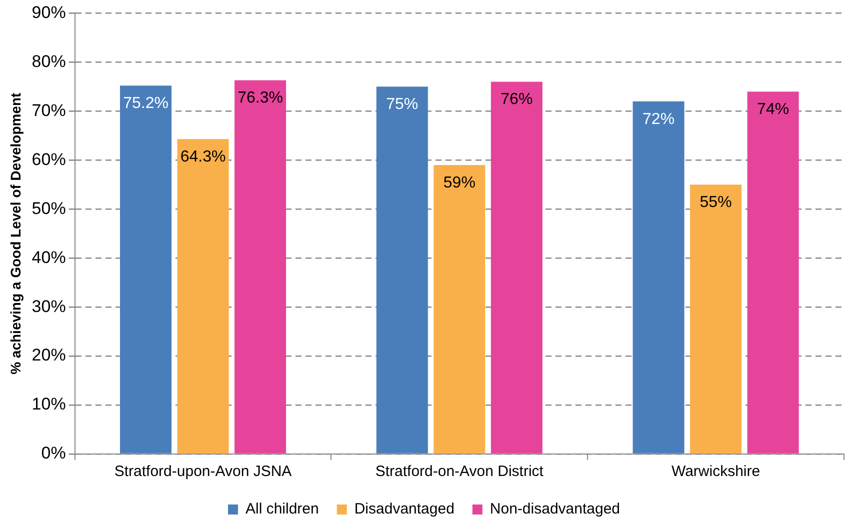 The height and width of the screenshot is (527, 854). What do you see at coordinates (49, 110) in the screenshot?
I see `y-tick-label: 70%` at bounding box center [49, 110].